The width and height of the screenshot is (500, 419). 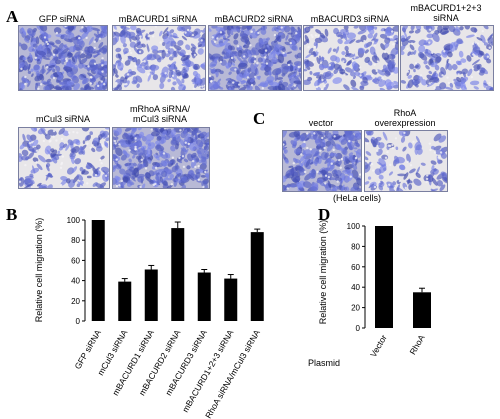 What do you see at coordinates (78, 321) in the screenshot?
I see `panel-b-y-tick-label: 0` at bounding box center [78, 321].